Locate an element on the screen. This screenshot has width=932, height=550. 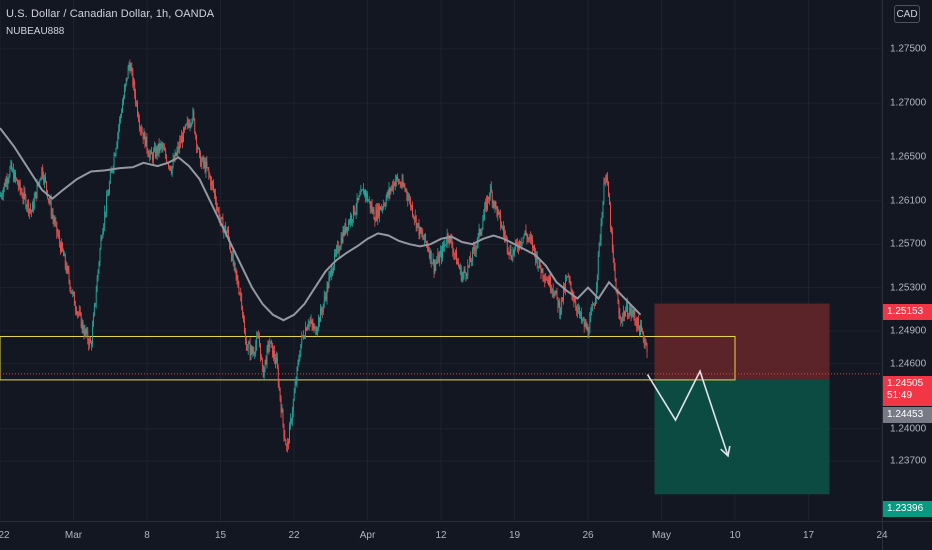
price-tick-label: 1.23700 is located at coordinates (908, 461).